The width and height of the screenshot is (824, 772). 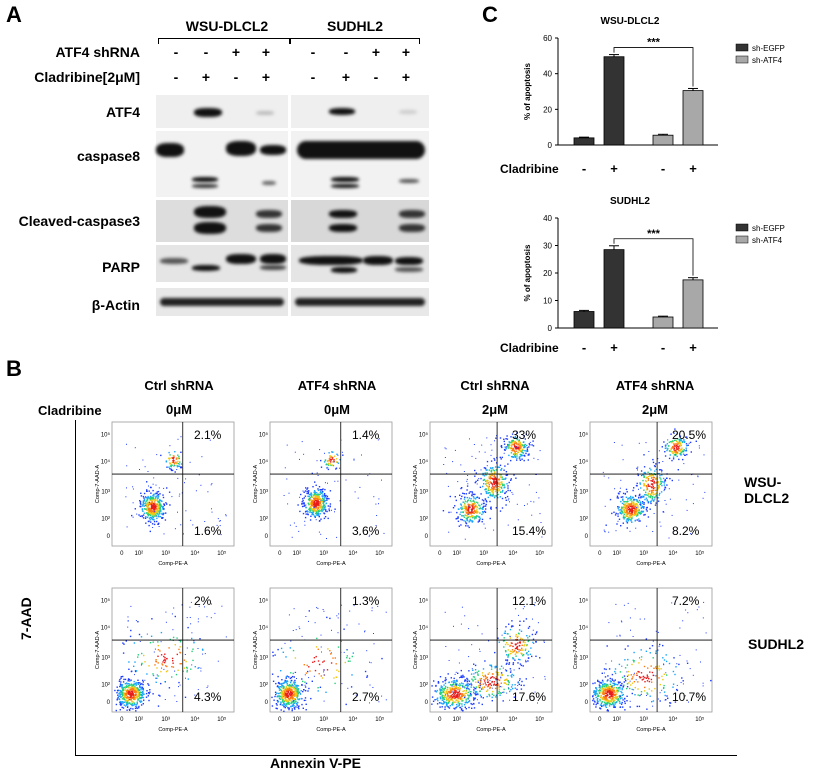 I want to click on chart1-title: WSU-DLCL2, so click(x=630, y=21).